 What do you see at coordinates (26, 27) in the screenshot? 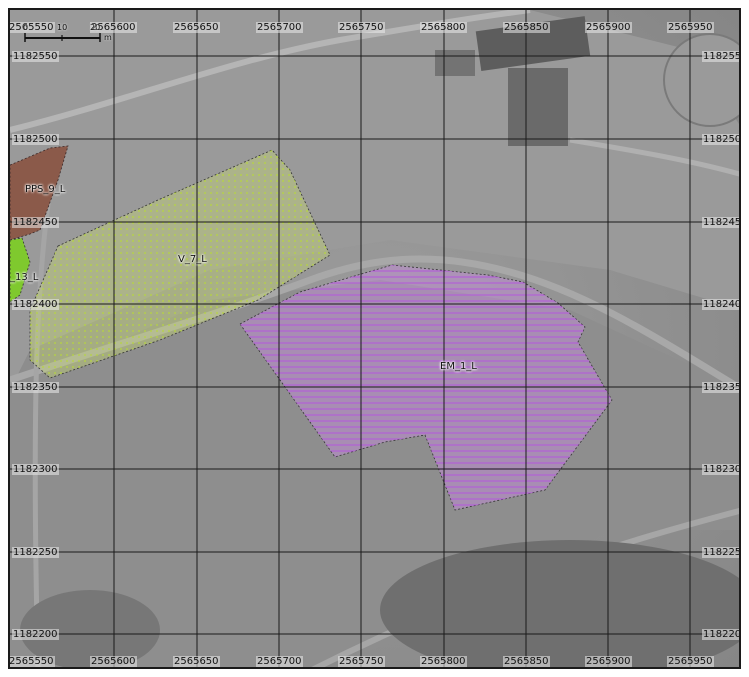
I see `scale-label-start: 0` at bounding box center [26, 27].